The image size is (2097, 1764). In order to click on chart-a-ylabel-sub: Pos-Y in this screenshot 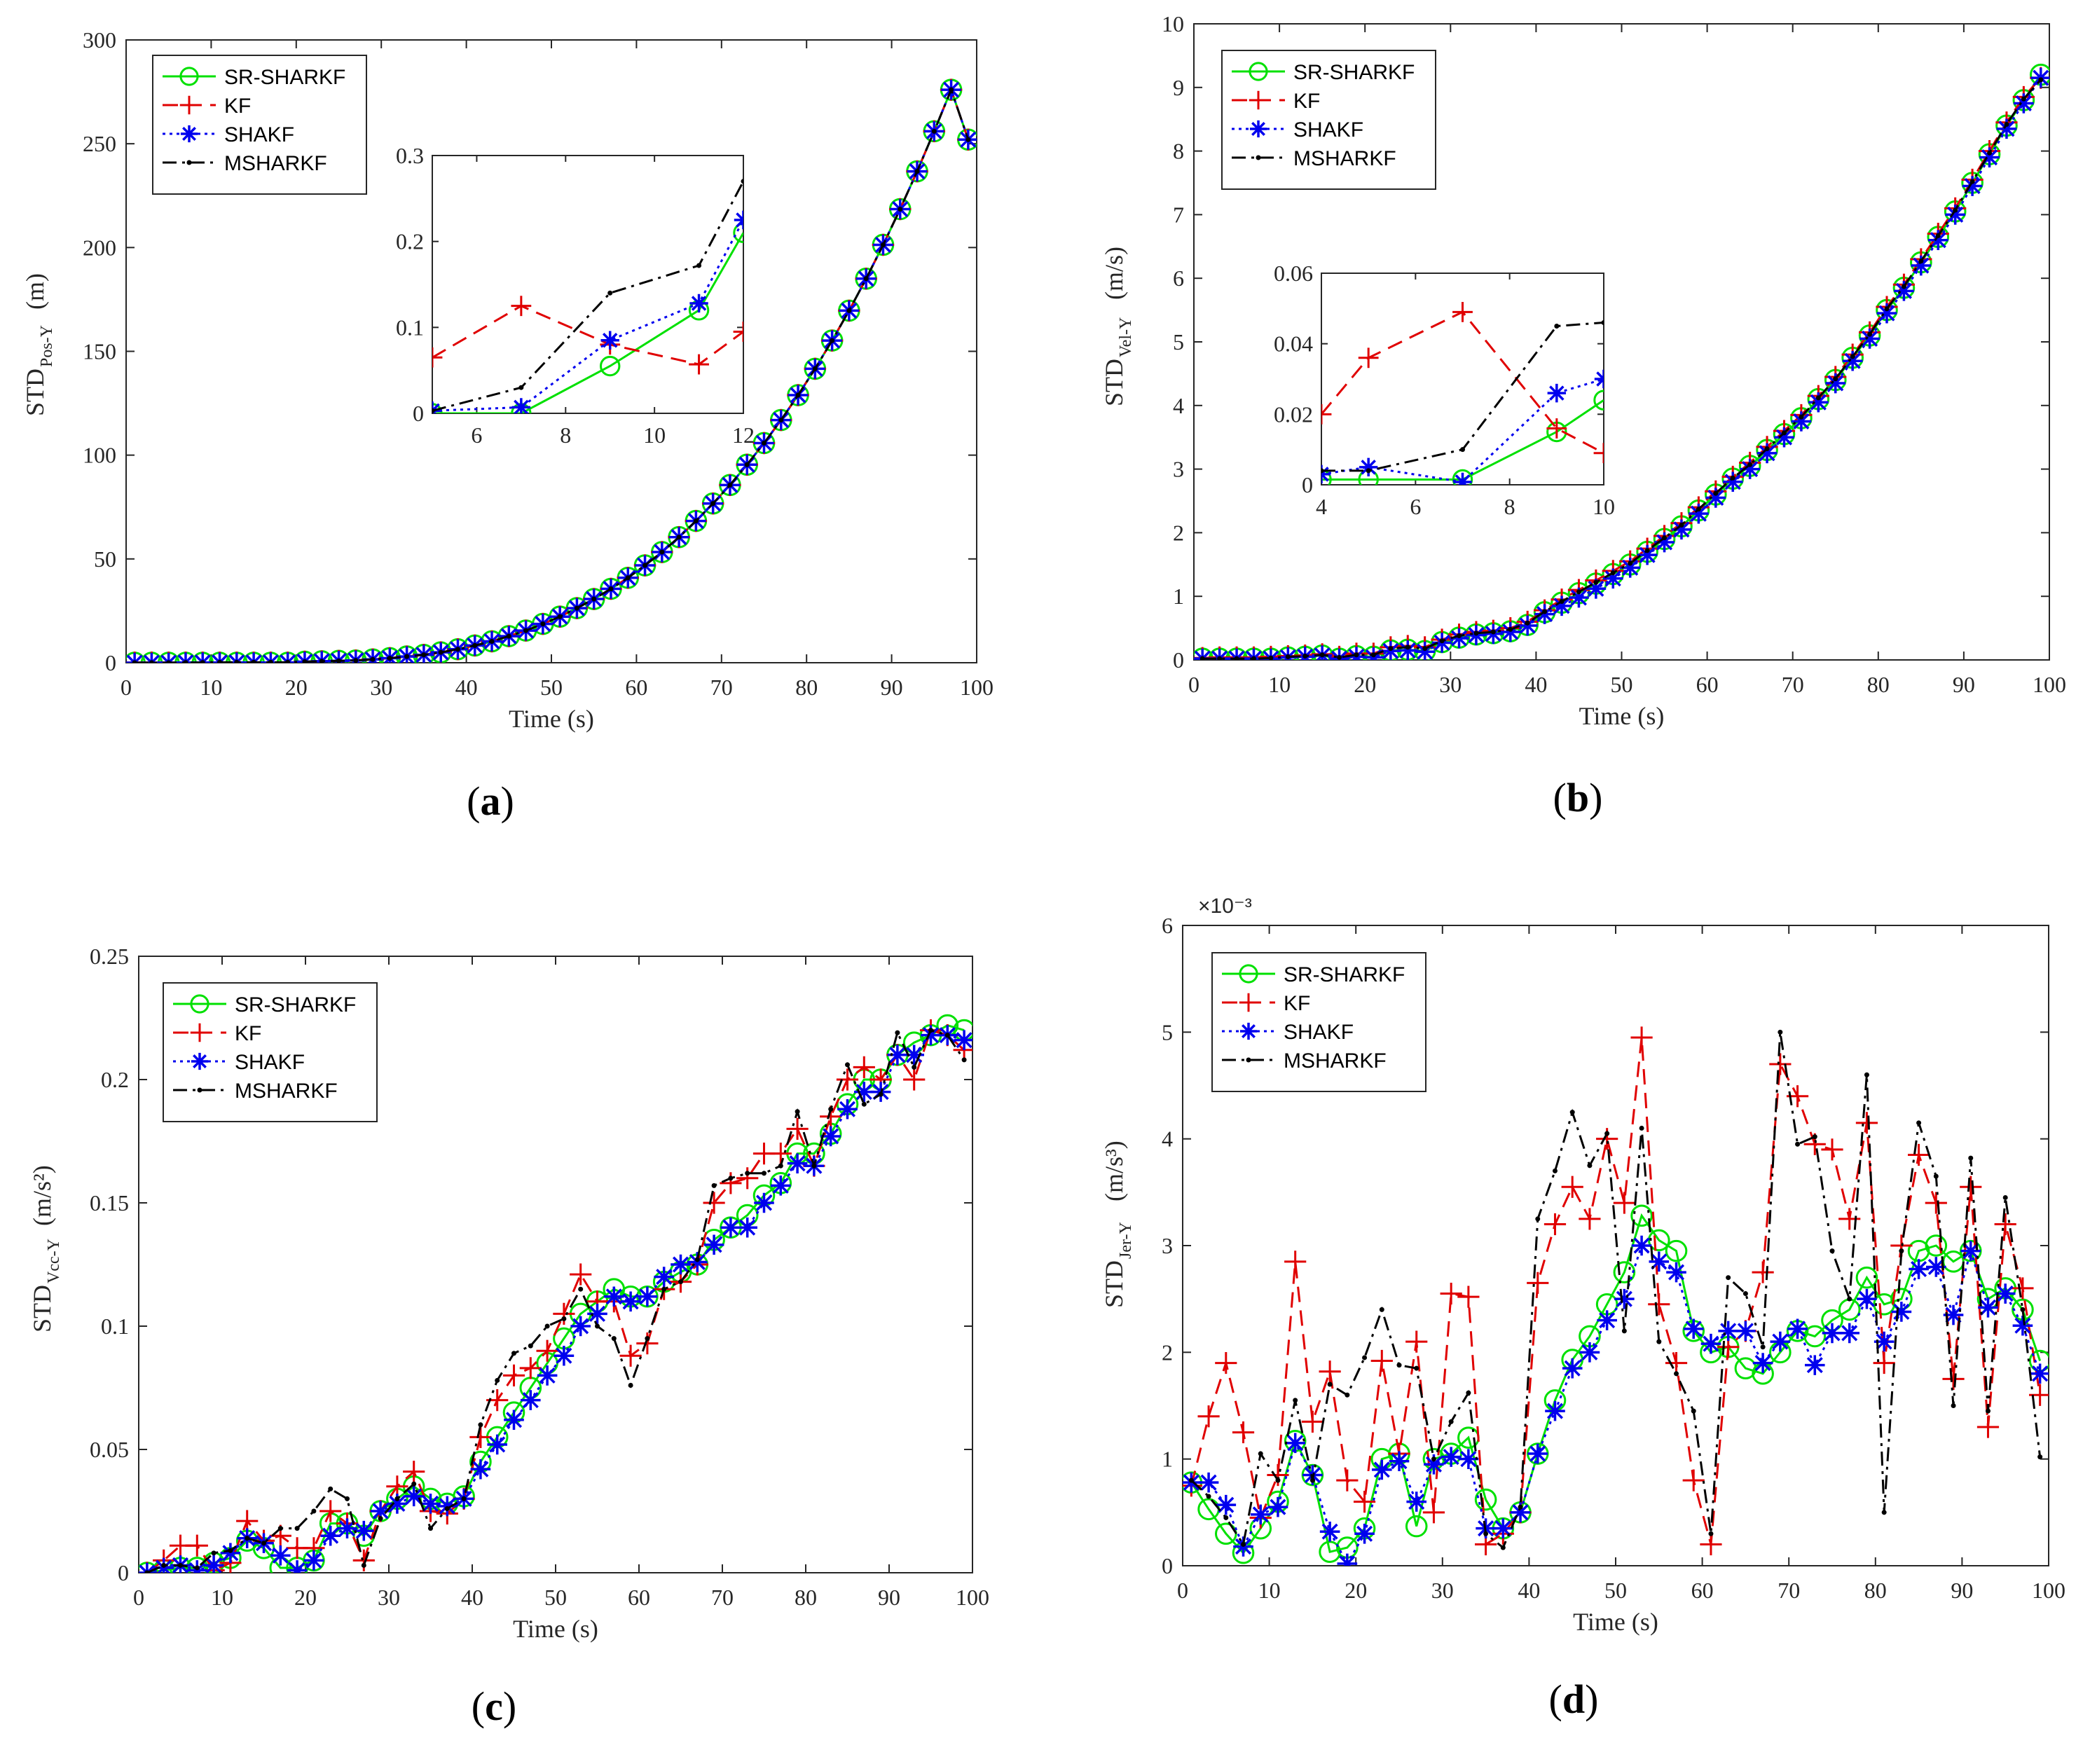, I will do `click(47, 346)`.